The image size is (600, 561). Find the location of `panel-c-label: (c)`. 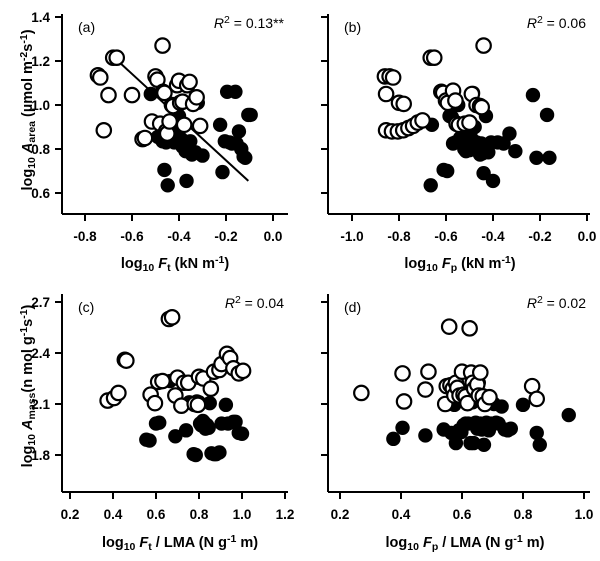

panel-c-label: (c) is located at coordinates (86, 307).